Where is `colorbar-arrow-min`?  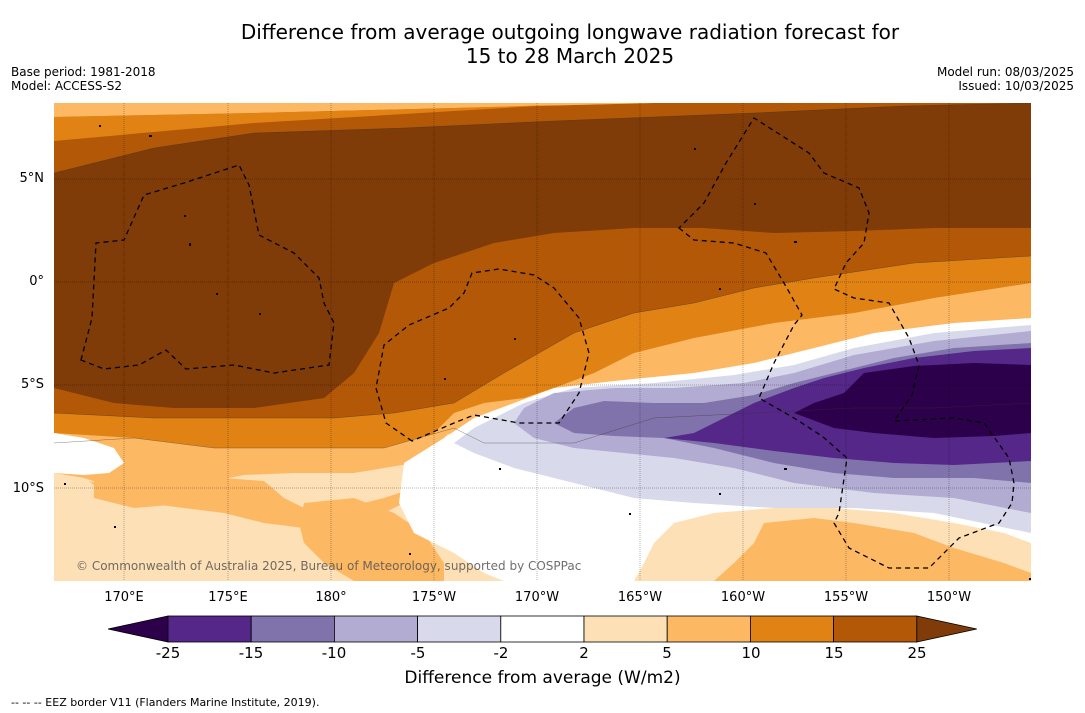 colorbar-arrow-min is located at coordinates (138, 629).